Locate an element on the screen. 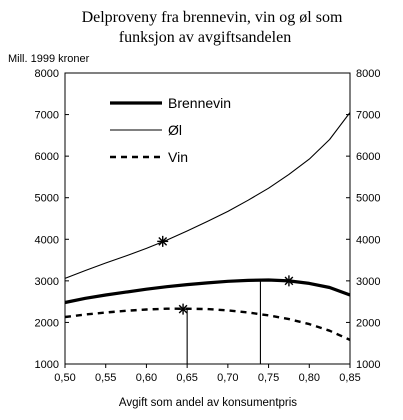 The width and height of the screenshot is (403, 420). x-tick-label: 0,55 is located at coordinates (105, 378).